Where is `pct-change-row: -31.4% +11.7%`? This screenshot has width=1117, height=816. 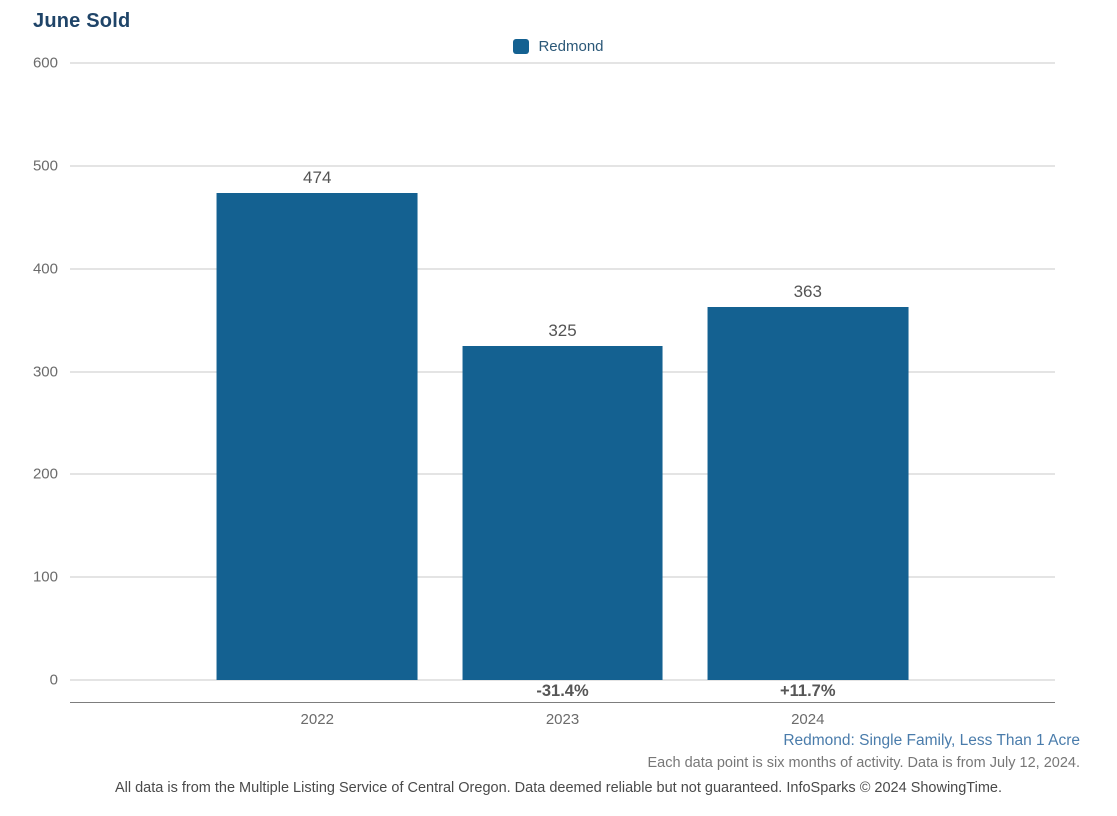
pct-change-row: -31.4% +11.7% is located at coordinates (562, 692).